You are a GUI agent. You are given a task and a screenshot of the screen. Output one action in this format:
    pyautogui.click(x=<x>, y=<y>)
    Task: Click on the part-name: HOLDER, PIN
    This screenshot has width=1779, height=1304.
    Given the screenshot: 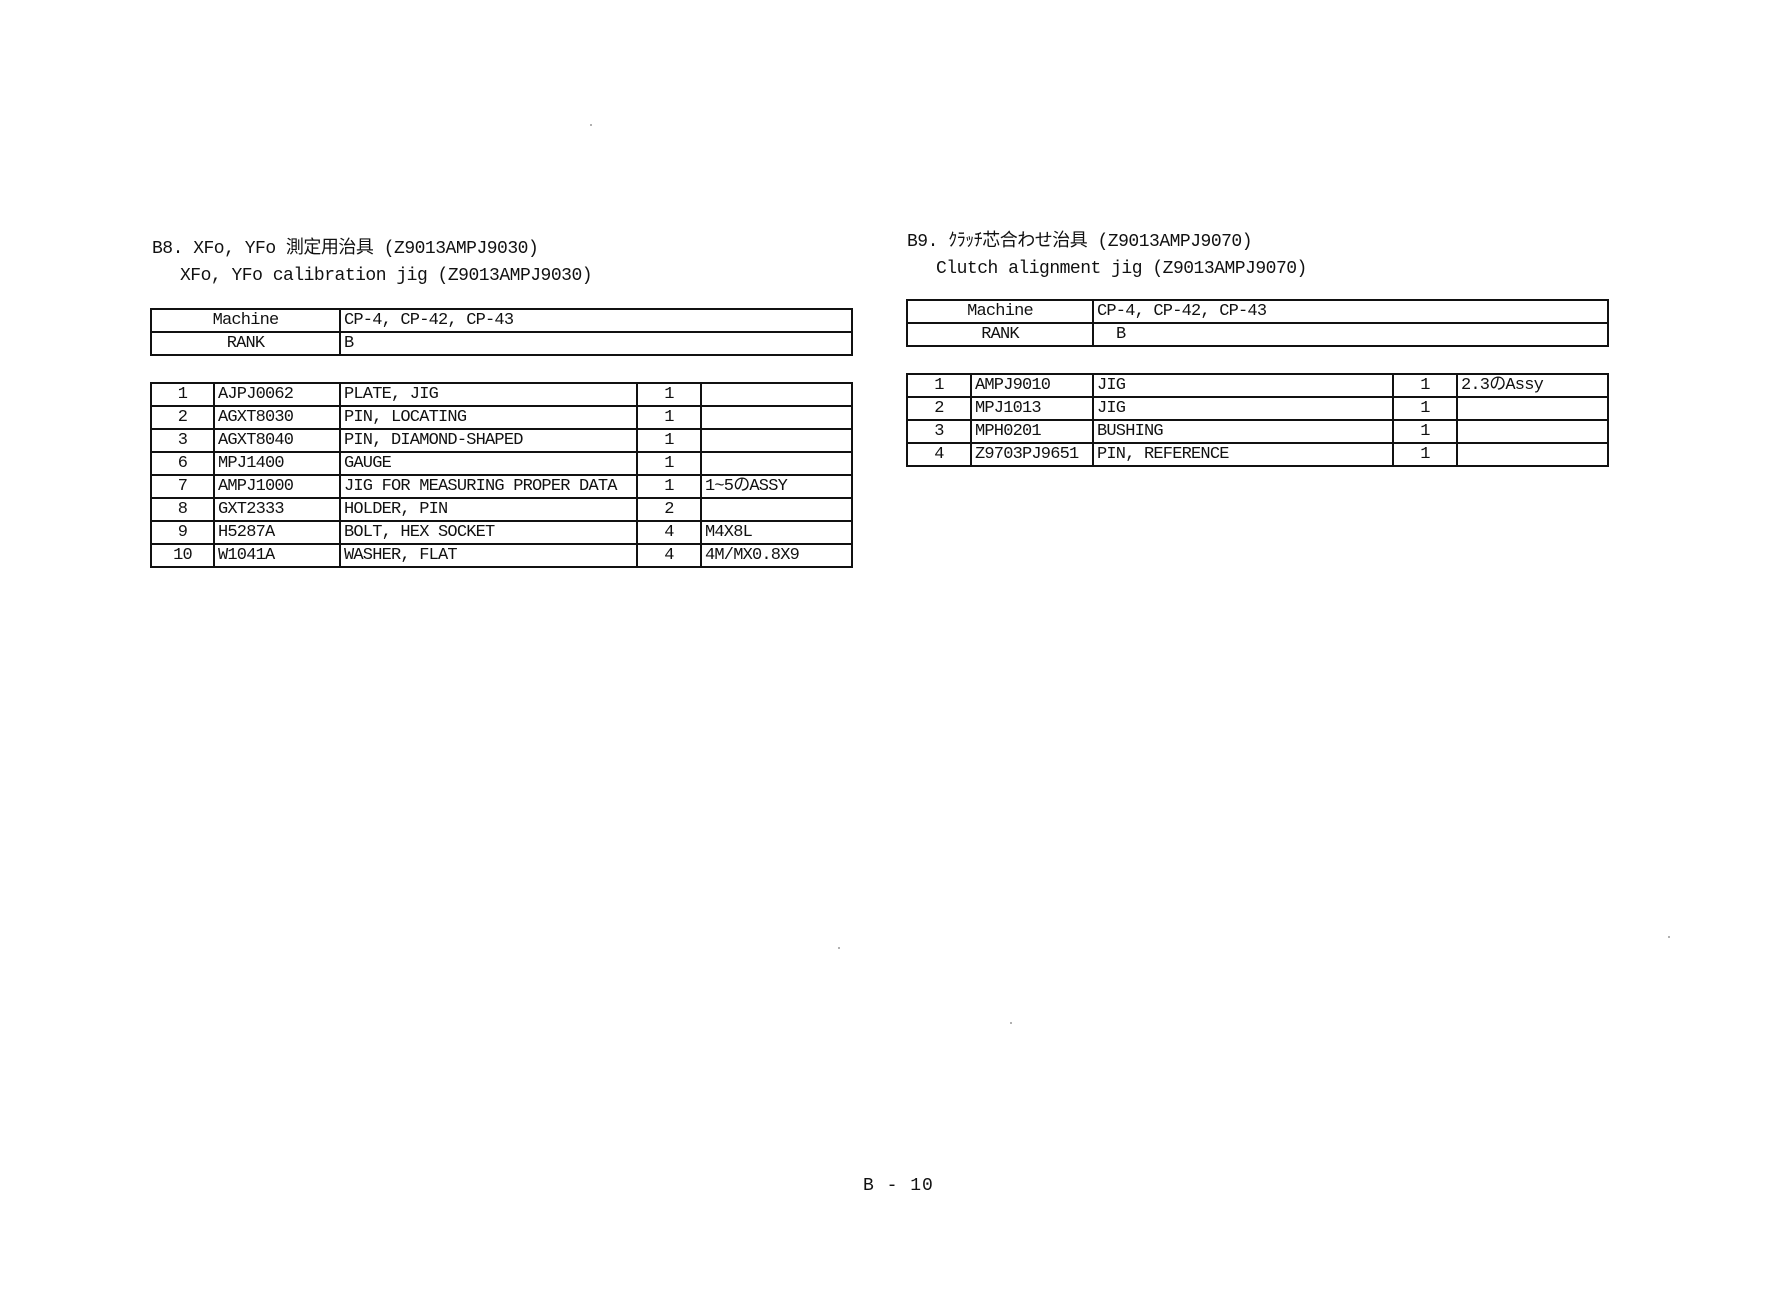 What is the action you would take?
    pyautogui.click(x=488, y=509)
    